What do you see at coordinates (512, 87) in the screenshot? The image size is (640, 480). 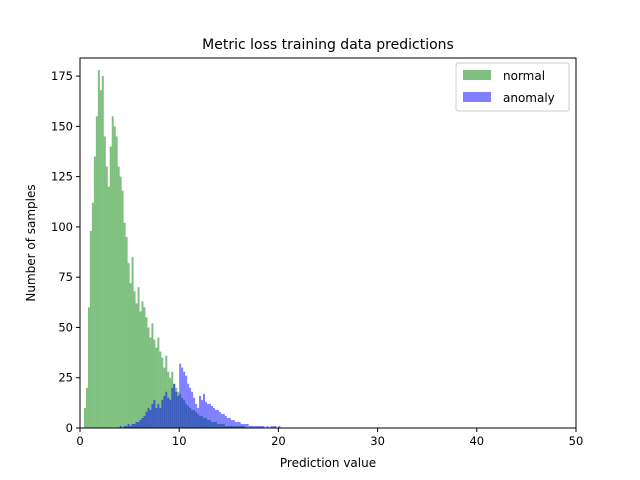 I see `legend: normal anomaly` at bounding box center [512, 87].